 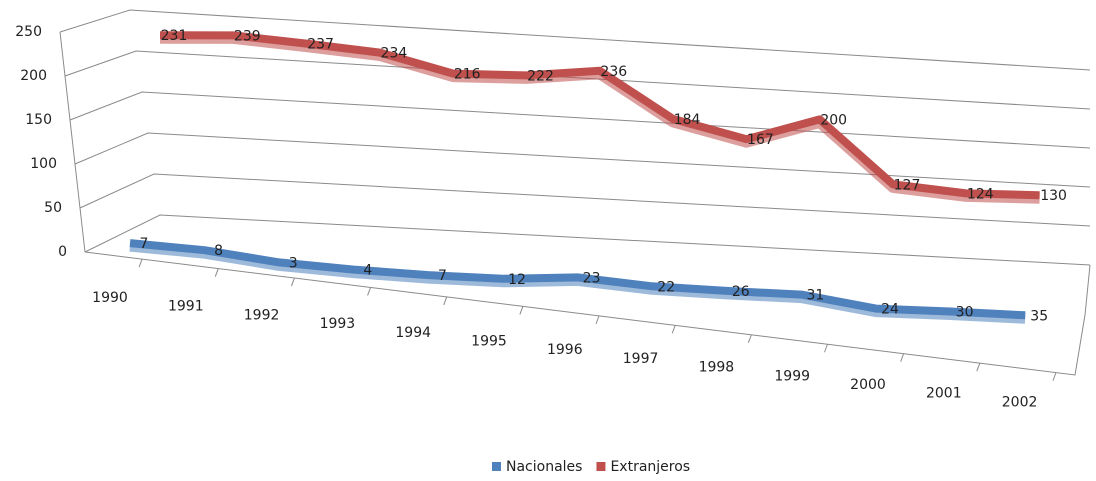 I want to click on y-tick-label: 0, so click(x=62, y=252).